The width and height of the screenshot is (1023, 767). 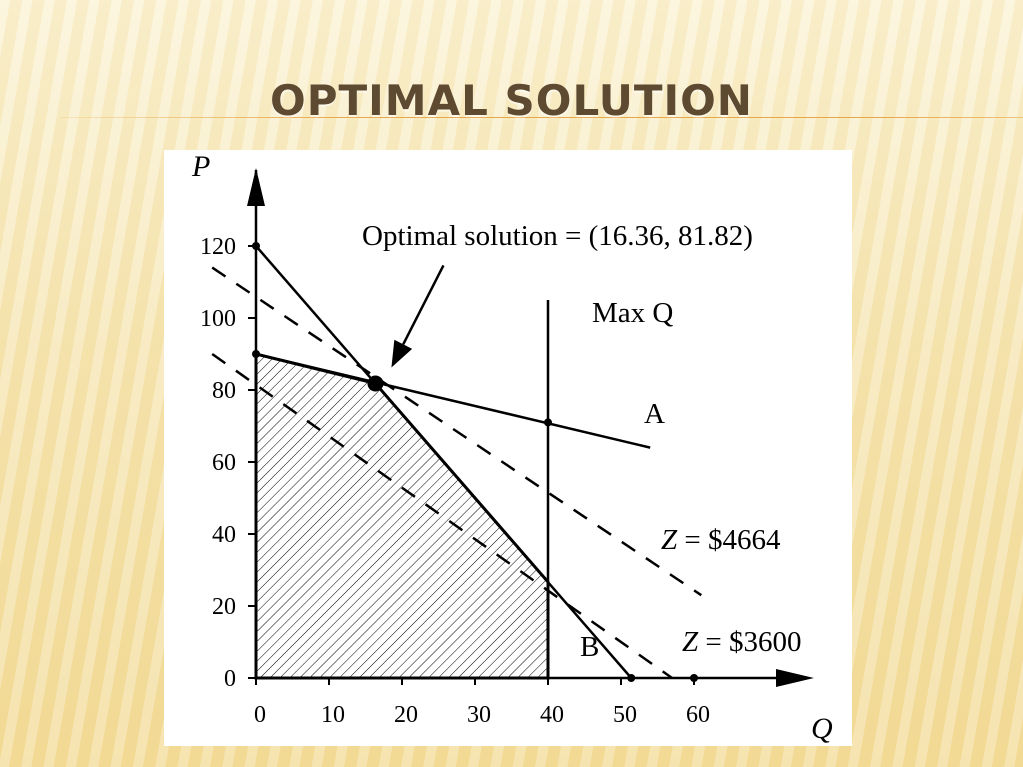 I want to click on x-axis-label: Q, so click(x=822, y=728).